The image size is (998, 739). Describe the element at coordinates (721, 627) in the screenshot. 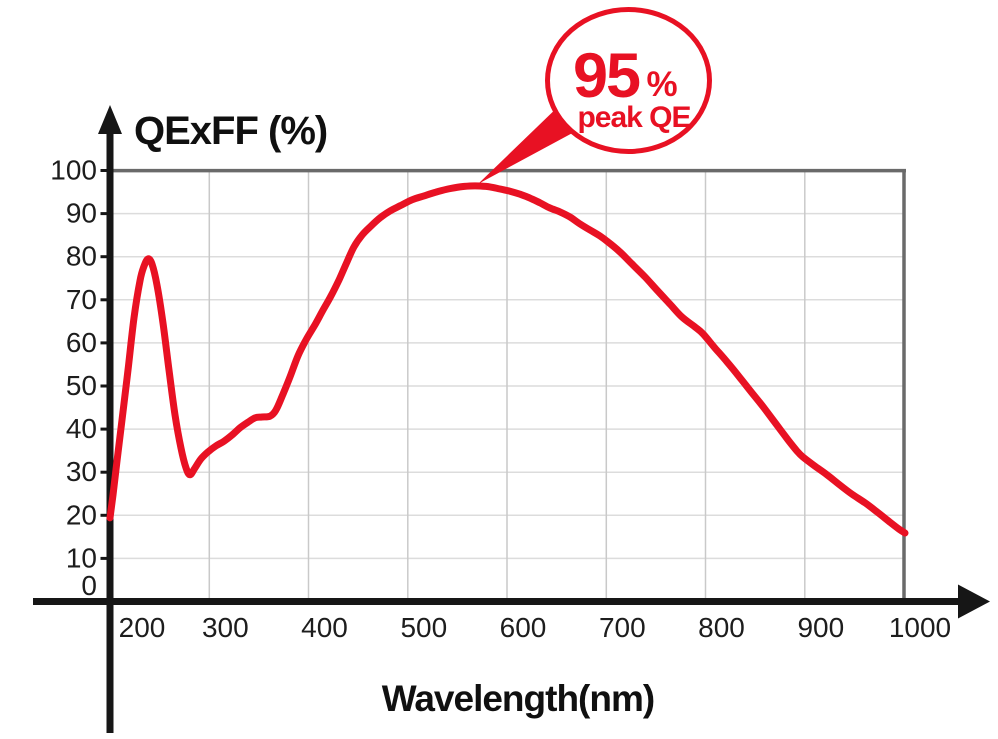

I see `x-tick-label: 800` at that location.